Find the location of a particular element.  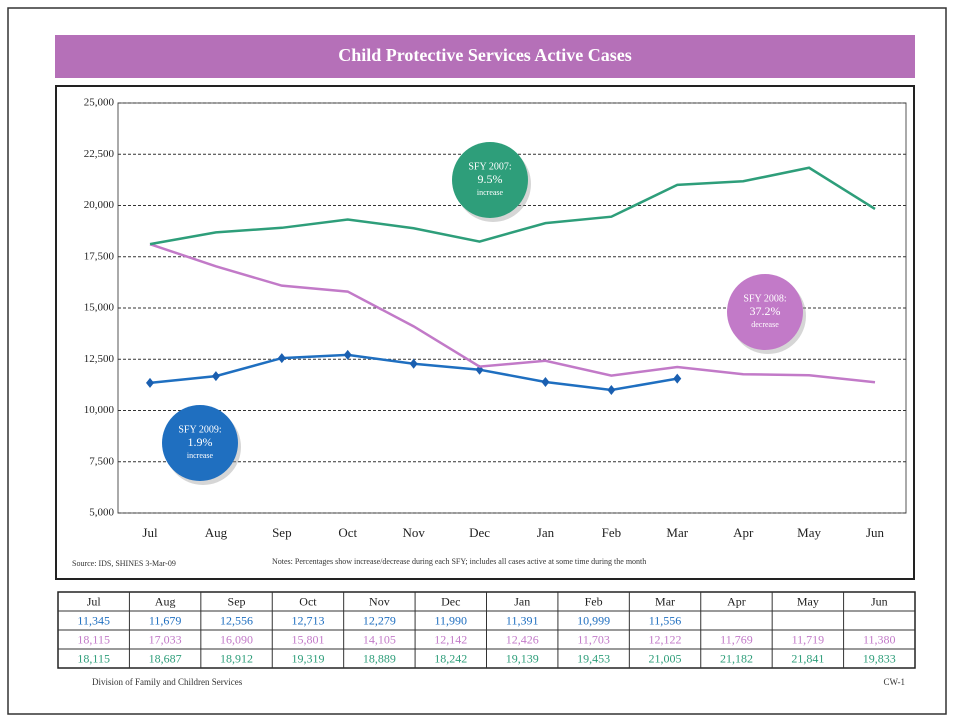

table-cell: 12,556 is located at coordinates (236, 620).